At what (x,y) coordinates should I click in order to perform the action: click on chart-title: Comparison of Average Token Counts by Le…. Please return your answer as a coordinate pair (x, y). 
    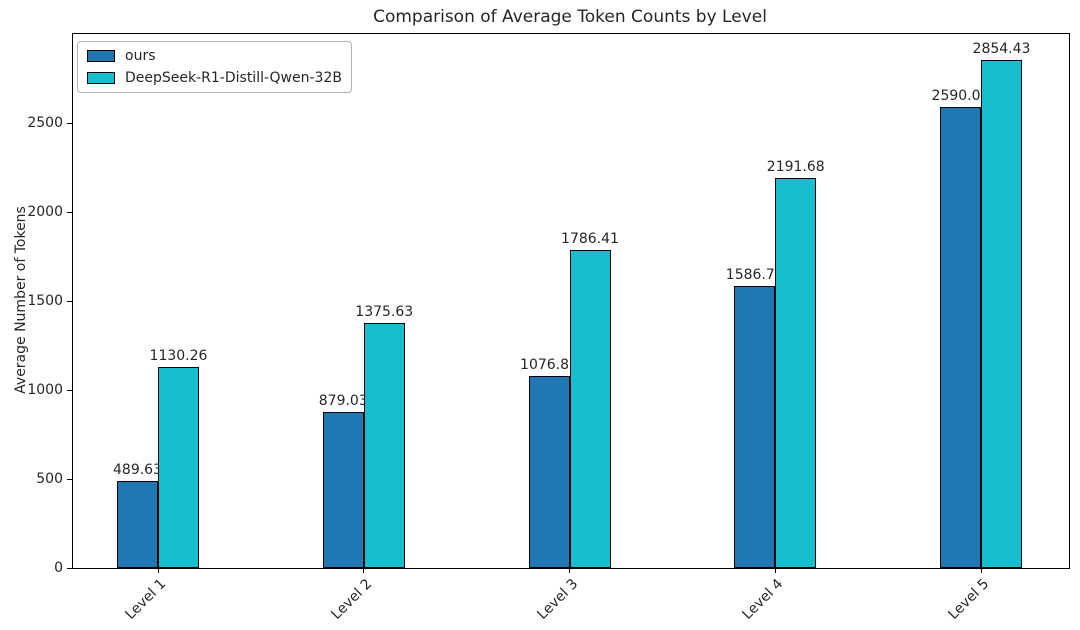
    Looking at the image, I should click on (570, 17).